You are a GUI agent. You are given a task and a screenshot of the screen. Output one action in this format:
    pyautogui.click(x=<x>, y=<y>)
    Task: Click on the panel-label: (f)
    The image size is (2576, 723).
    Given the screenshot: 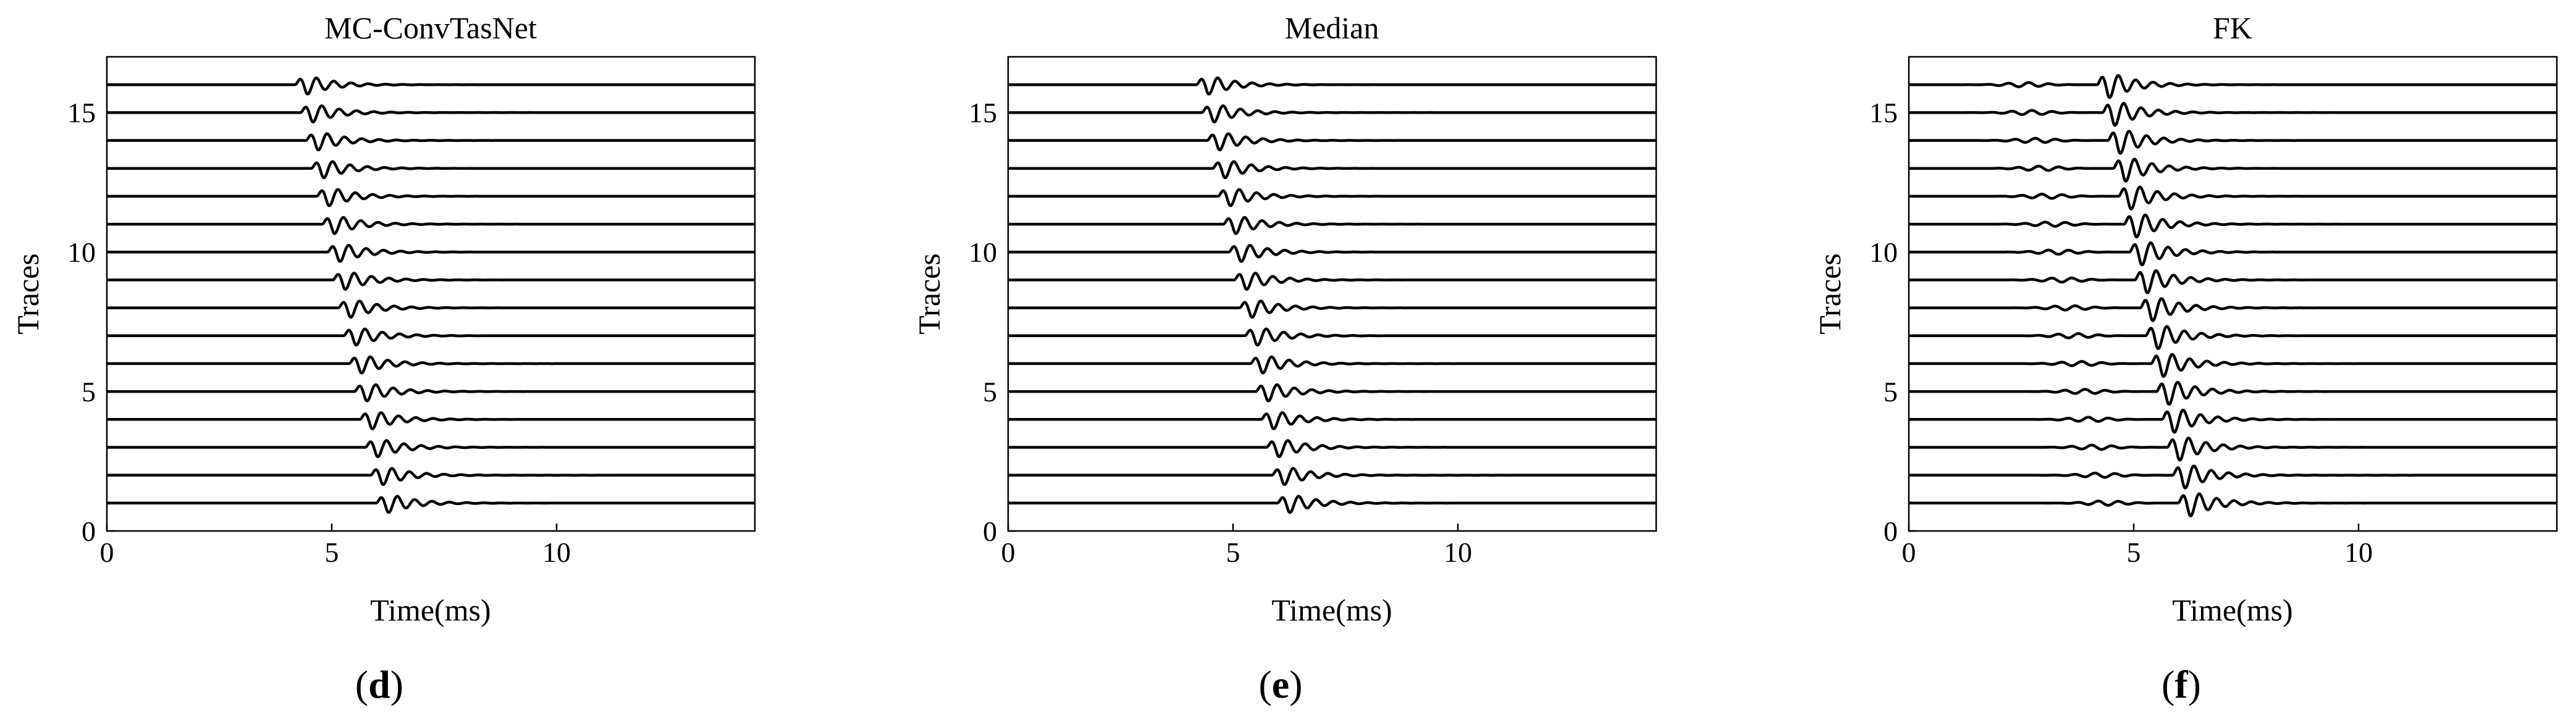 What is the action you would take?
    pyautogui.click(x=2181, y=684)
    